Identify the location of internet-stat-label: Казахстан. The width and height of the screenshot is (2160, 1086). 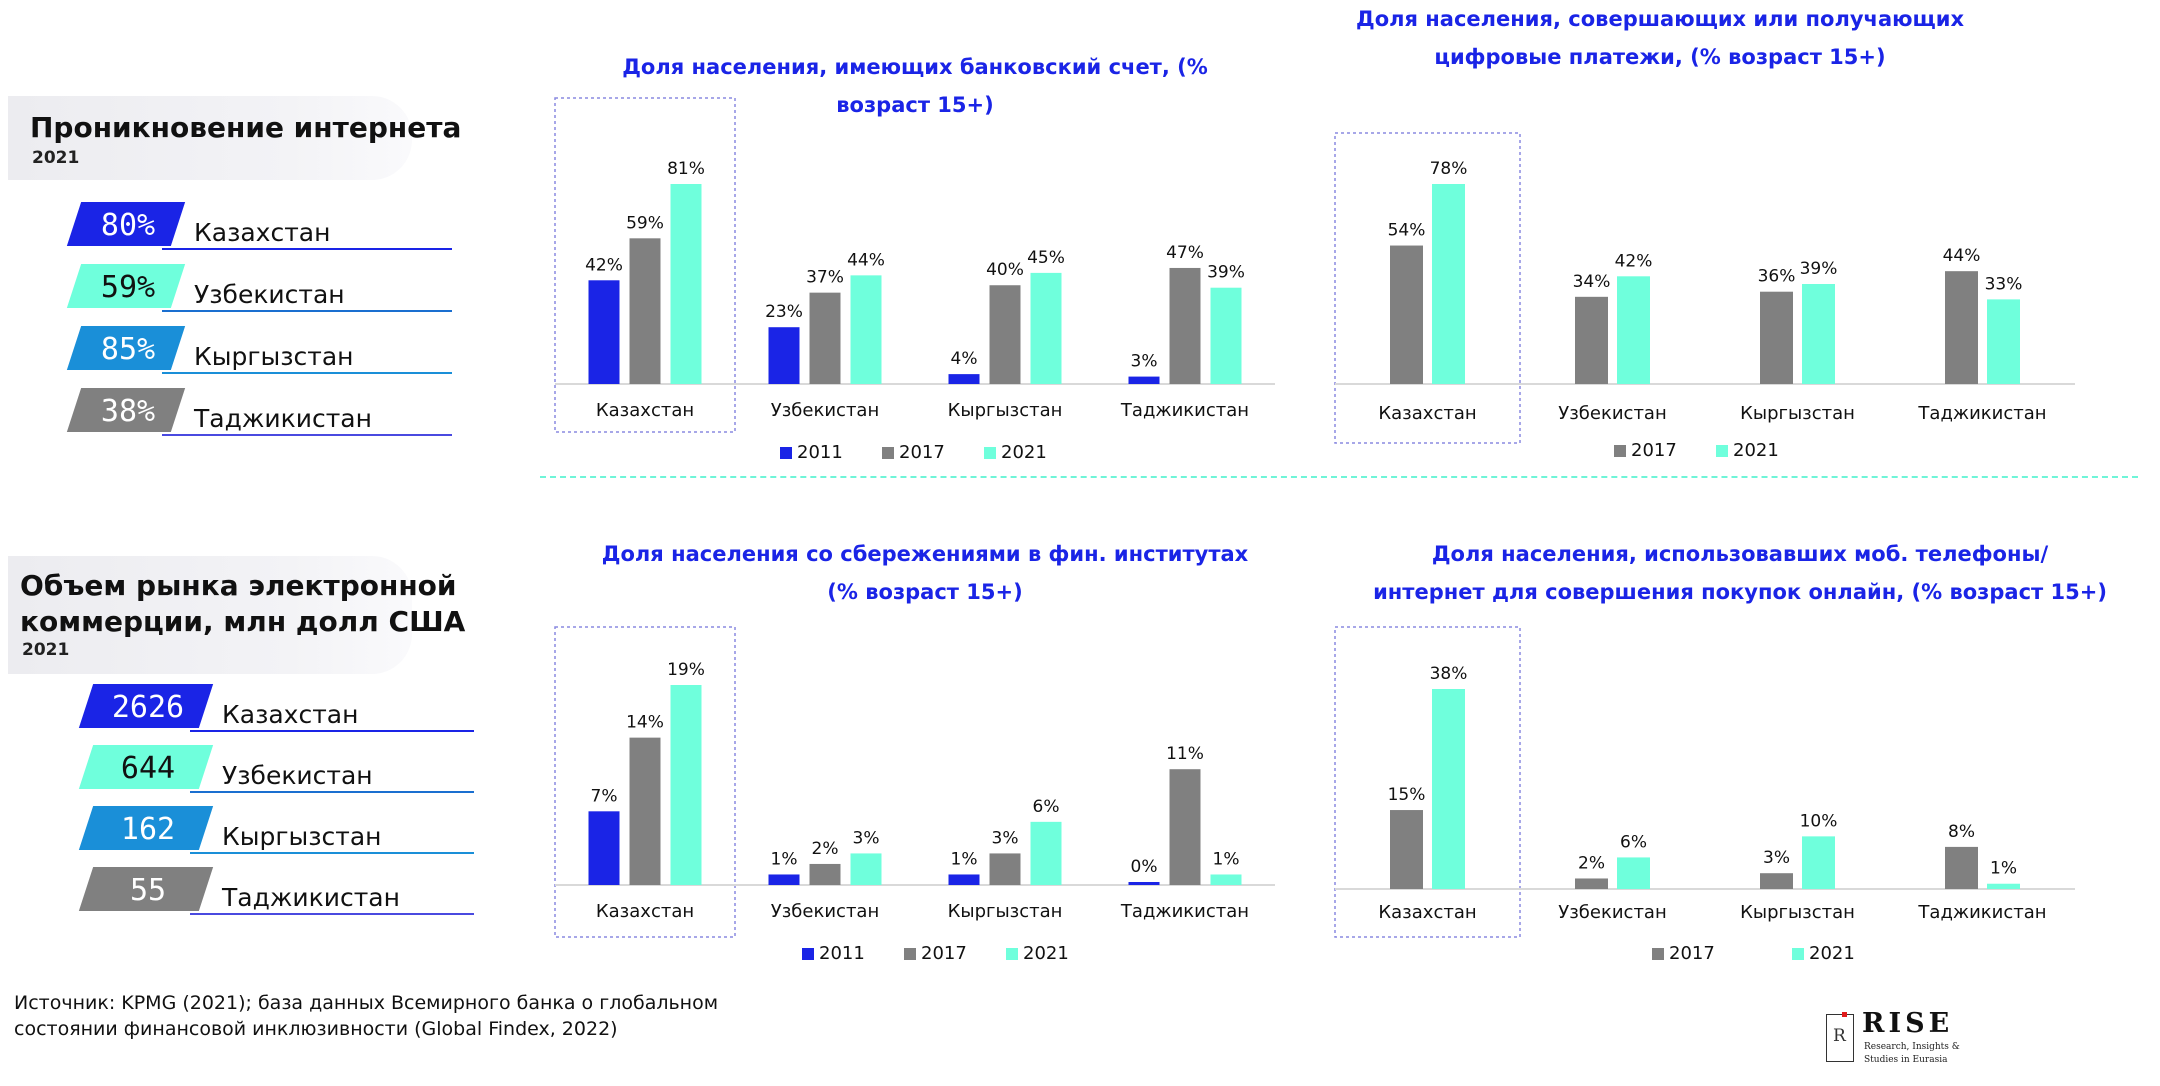
(262, 232).